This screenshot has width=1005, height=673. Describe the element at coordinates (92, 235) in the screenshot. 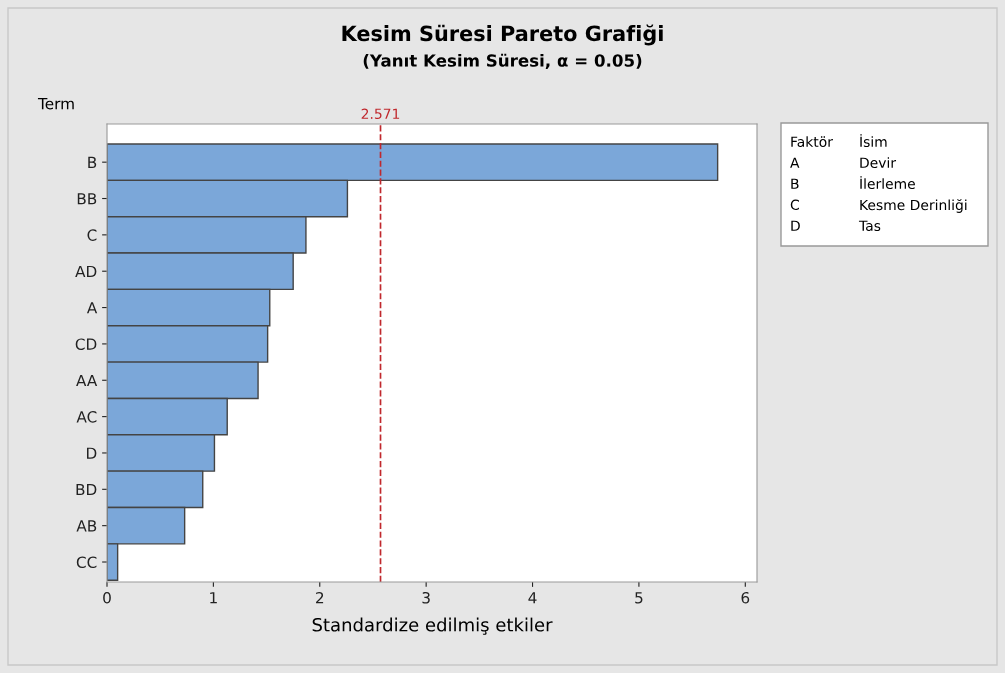

I see `y-tick-label: C` at that location.